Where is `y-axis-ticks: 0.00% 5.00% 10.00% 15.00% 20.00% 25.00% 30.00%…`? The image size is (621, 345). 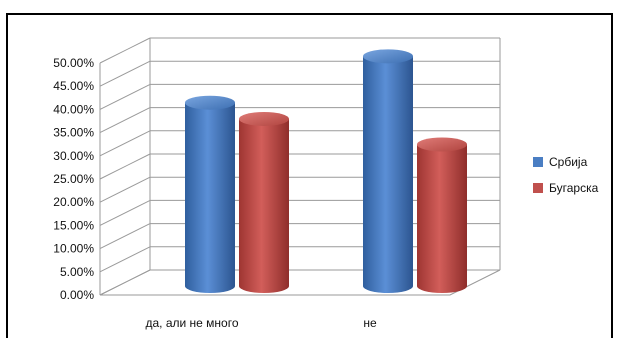 y-axis-ticks: 0.00% 5.00% 10.00% 15.00% 20.00% 25.00% 30.00%… is located at coordinates (73, 179).